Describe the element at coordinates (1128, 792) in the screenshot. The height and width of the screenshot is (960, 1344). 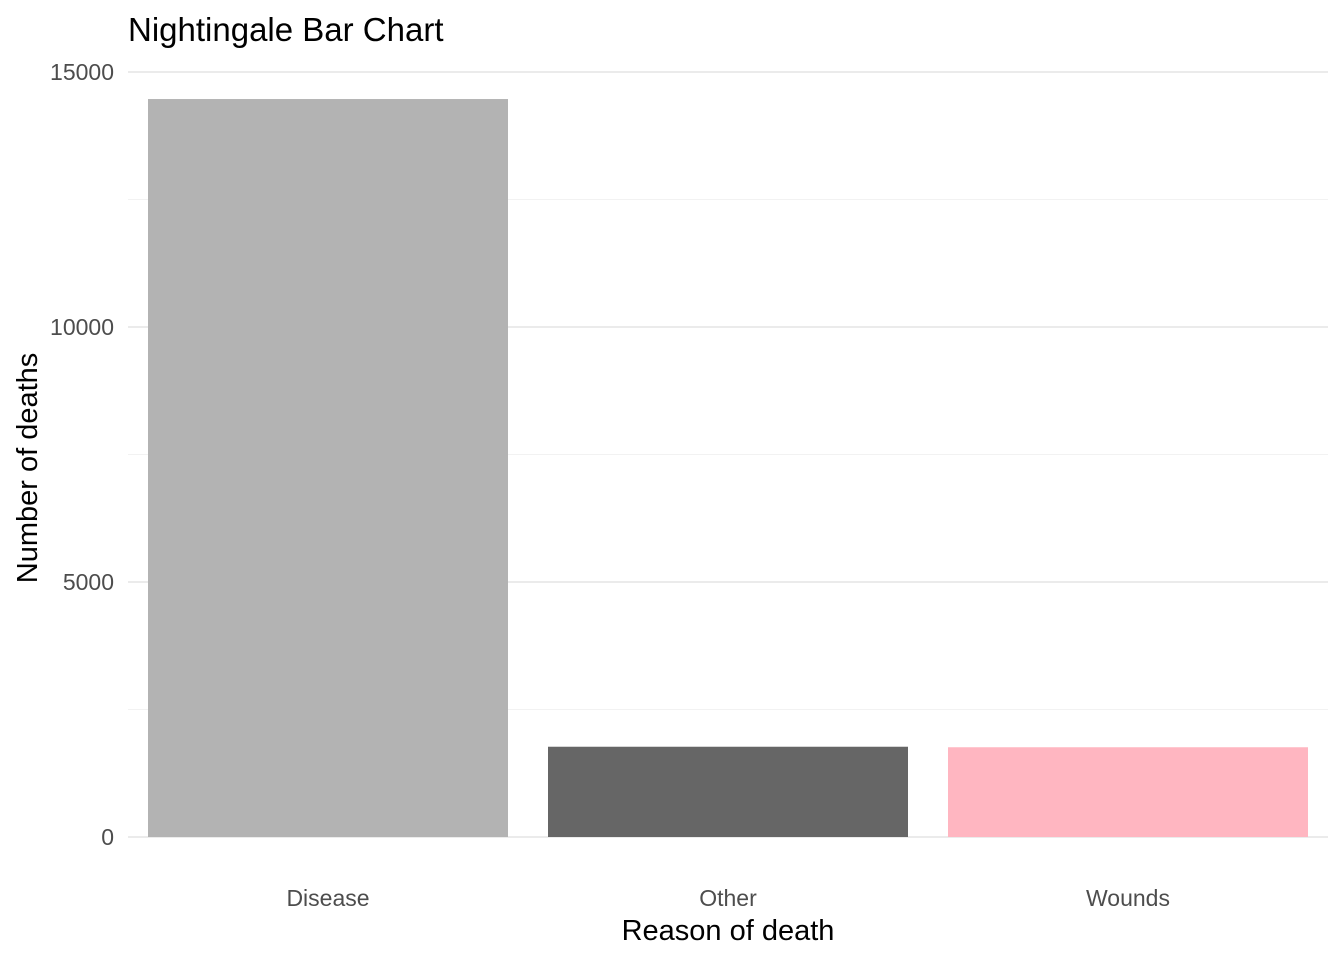
I see `bar-wounds` at that location.